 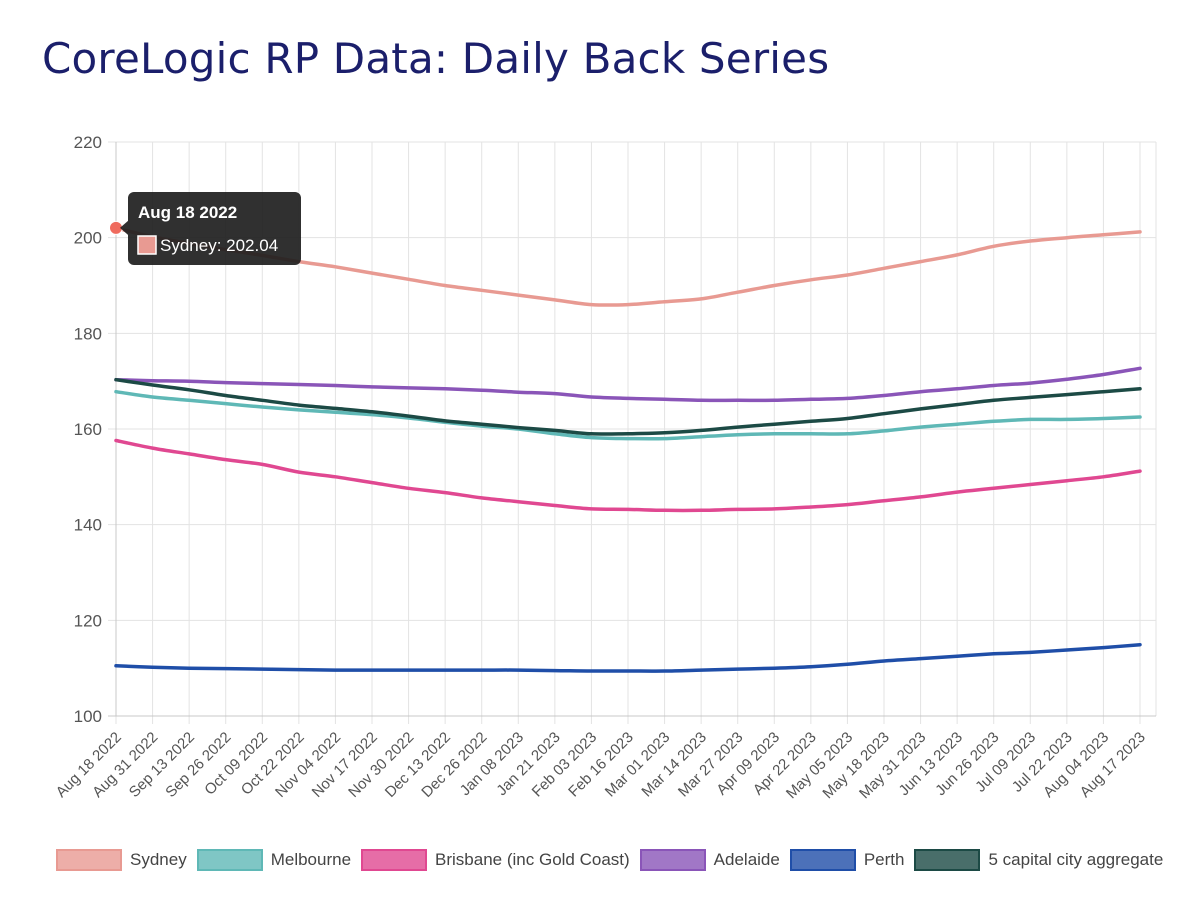 What do you see at coordinates (187, 212) in the screenshot?
I see `tooltip-date: Aug 18 2022` at bounding box center [187, 212].